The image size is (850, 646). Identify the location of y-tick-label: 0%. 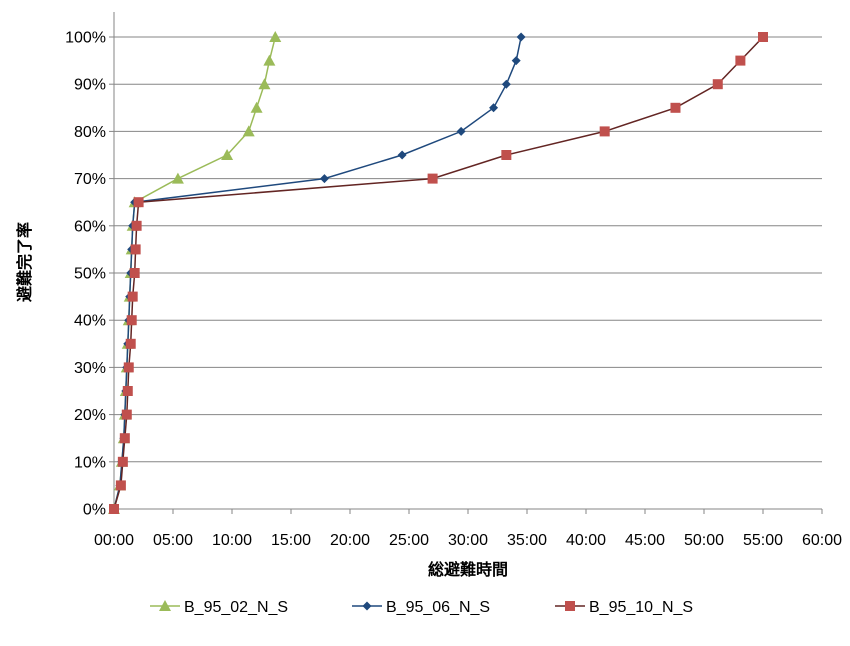
(94, 510).